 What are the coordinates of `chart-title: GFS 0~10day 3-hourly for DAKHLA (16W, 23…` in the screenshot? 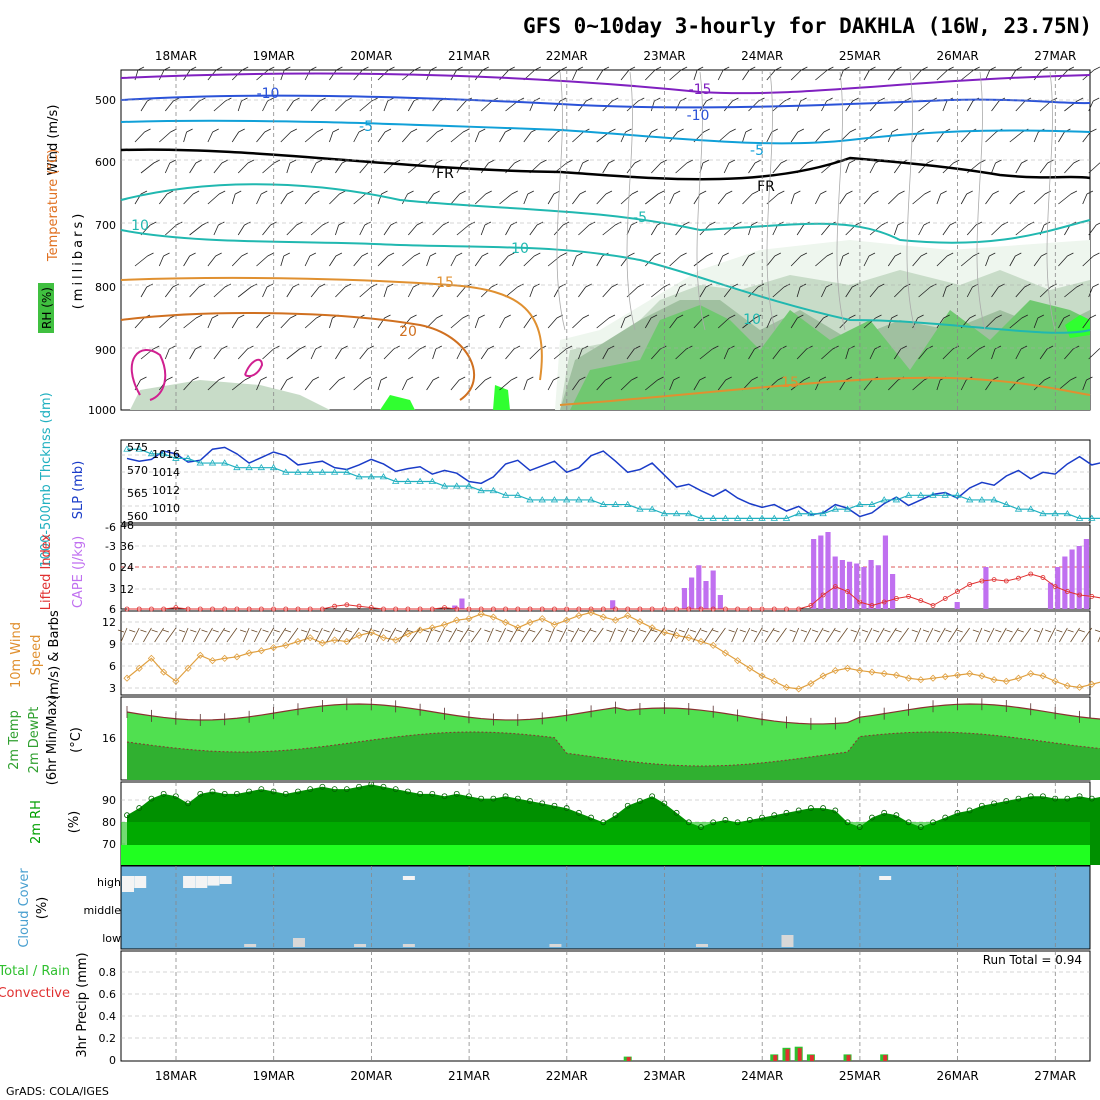 It's located at (807, 26).